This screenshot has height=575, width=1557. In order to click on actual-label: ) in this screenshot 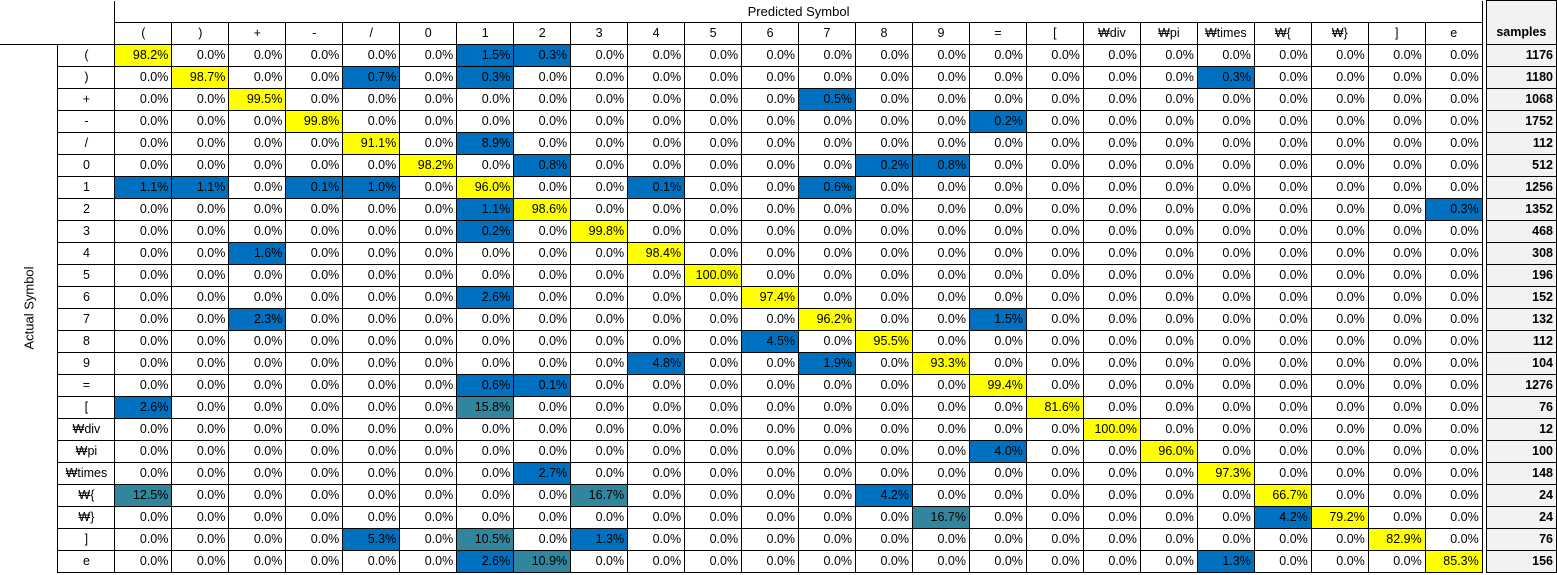, I will do `click(86, 77)`.